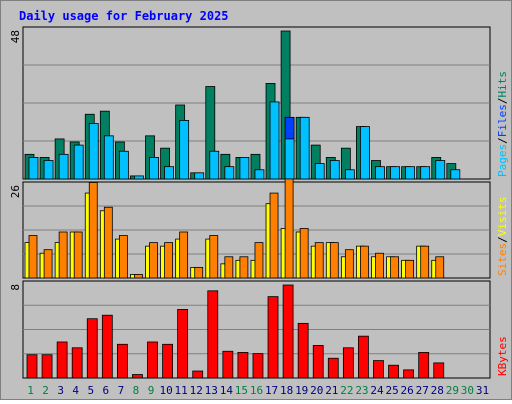 This screenshot has height=404, width=512. I want to click on legend-visits_sites: Sites/Visits, so click(502, 237).